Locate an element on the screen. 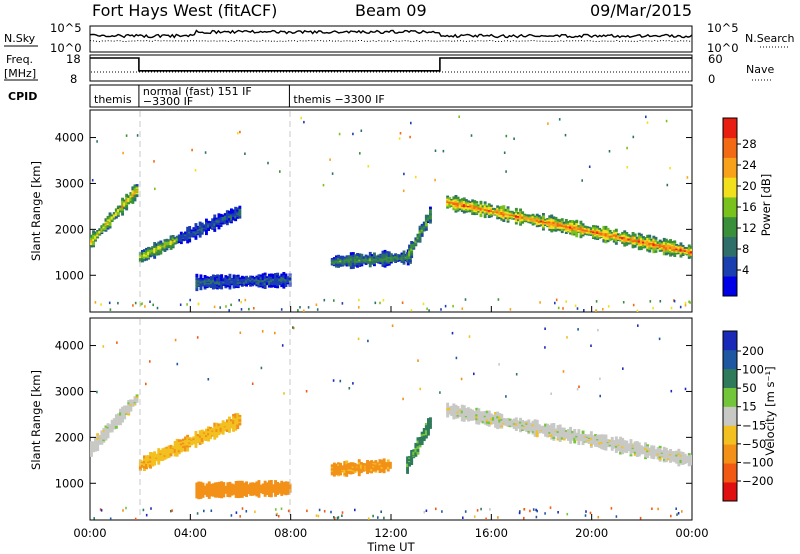  colorbar-tick-label: 20 is located at coordinates (749, 186).